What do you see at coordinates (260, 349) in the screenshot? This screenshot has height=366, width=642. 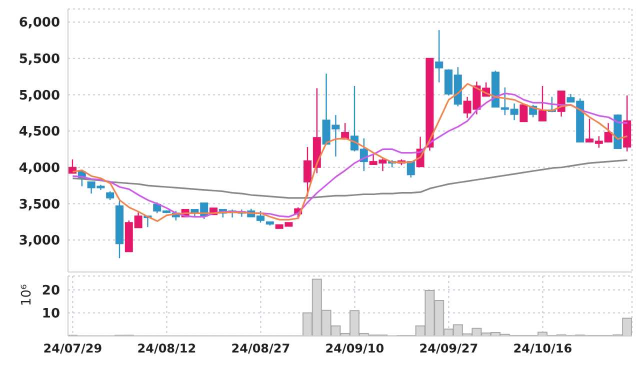 I see `x-tick-label: 24/08/27` at bounding box center [260, 349].